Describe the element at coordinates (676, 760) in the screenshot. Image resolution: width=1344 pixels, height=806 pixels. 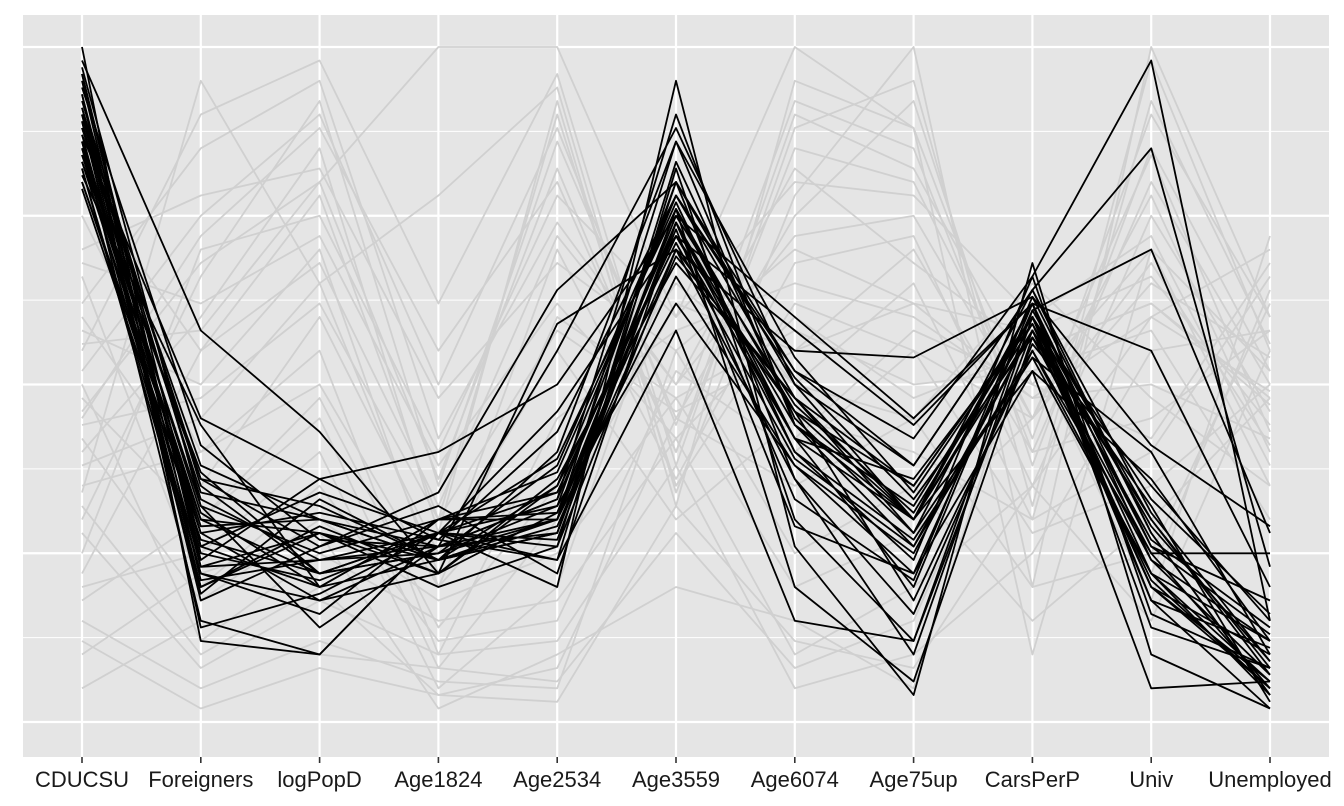
I see `x-axis-ticks` at that location.